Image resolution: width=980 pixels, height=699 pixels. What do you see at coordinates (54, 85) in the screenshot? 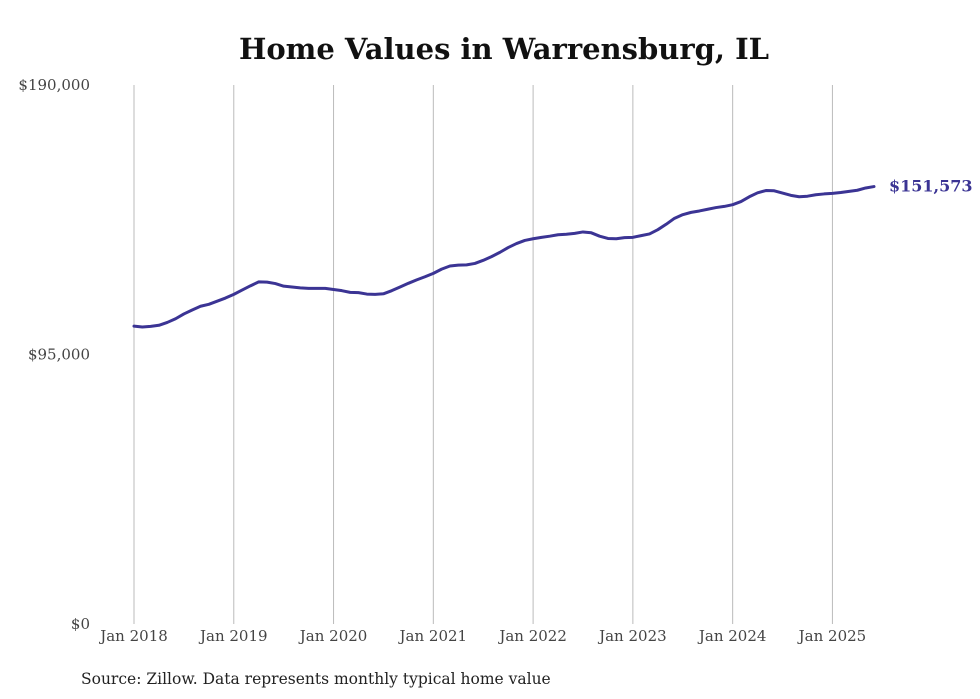
I see `y-tick-label: $190,000` at bounding box center [54, 85].